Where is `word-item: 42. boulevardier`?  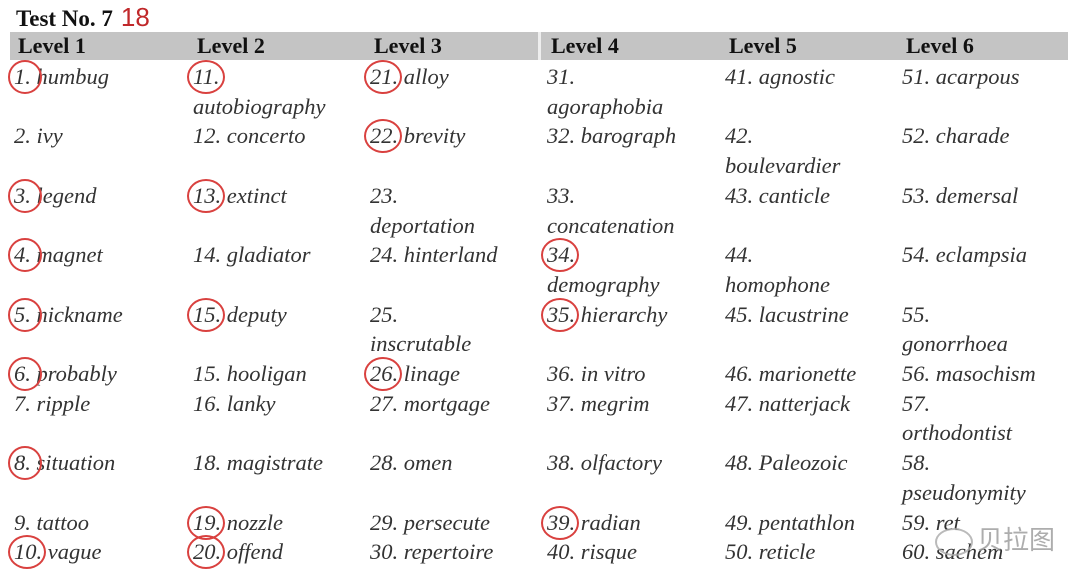 word-item: 42. boulevardier is located at coordinates (812, 150).